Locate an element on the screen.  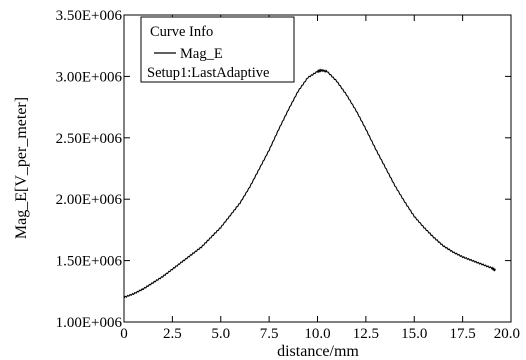
y-tick-label: 1.00E+006 is located at coordinates (89, 323).